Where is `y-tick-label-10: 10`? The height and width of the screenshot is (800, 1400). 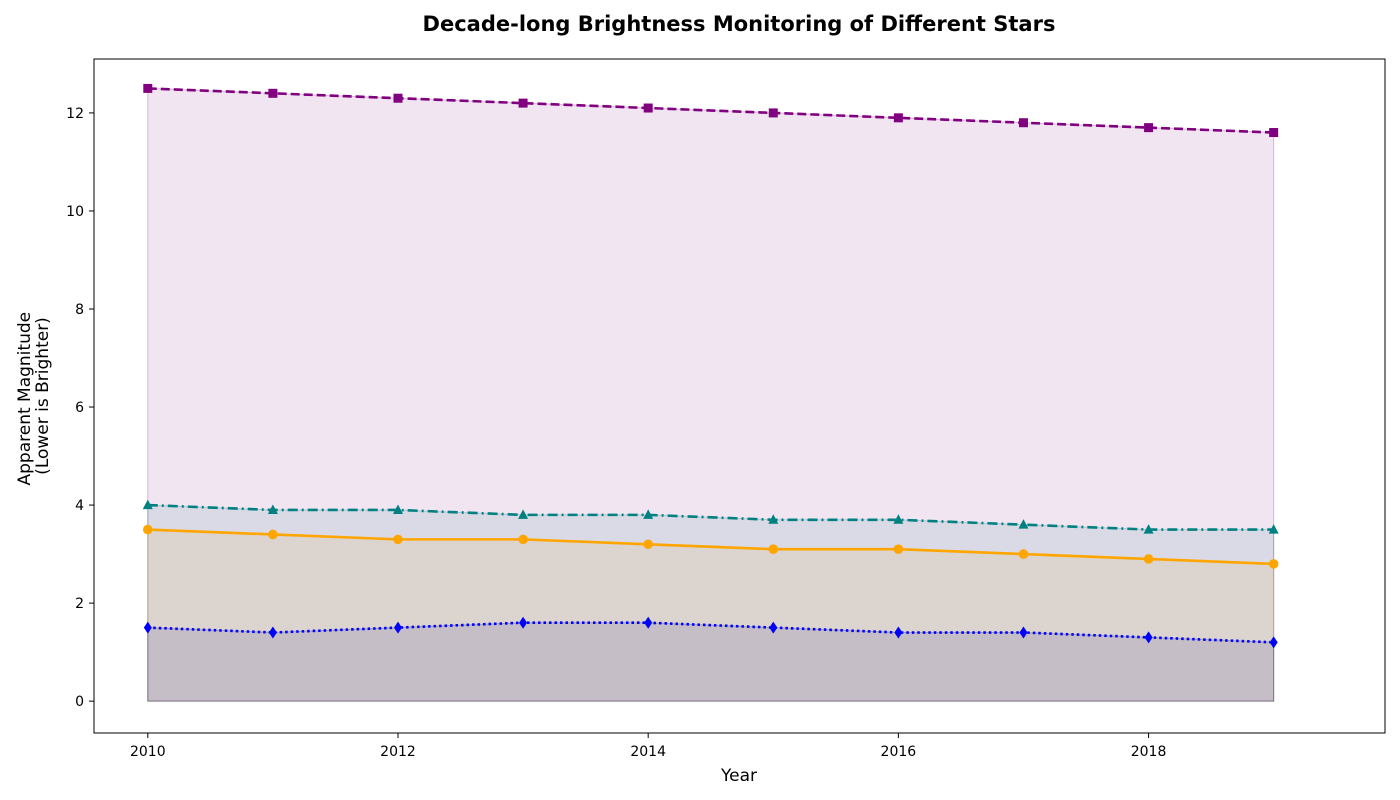
y-tick-label-10: 10 is located at coordinates (75, 212).